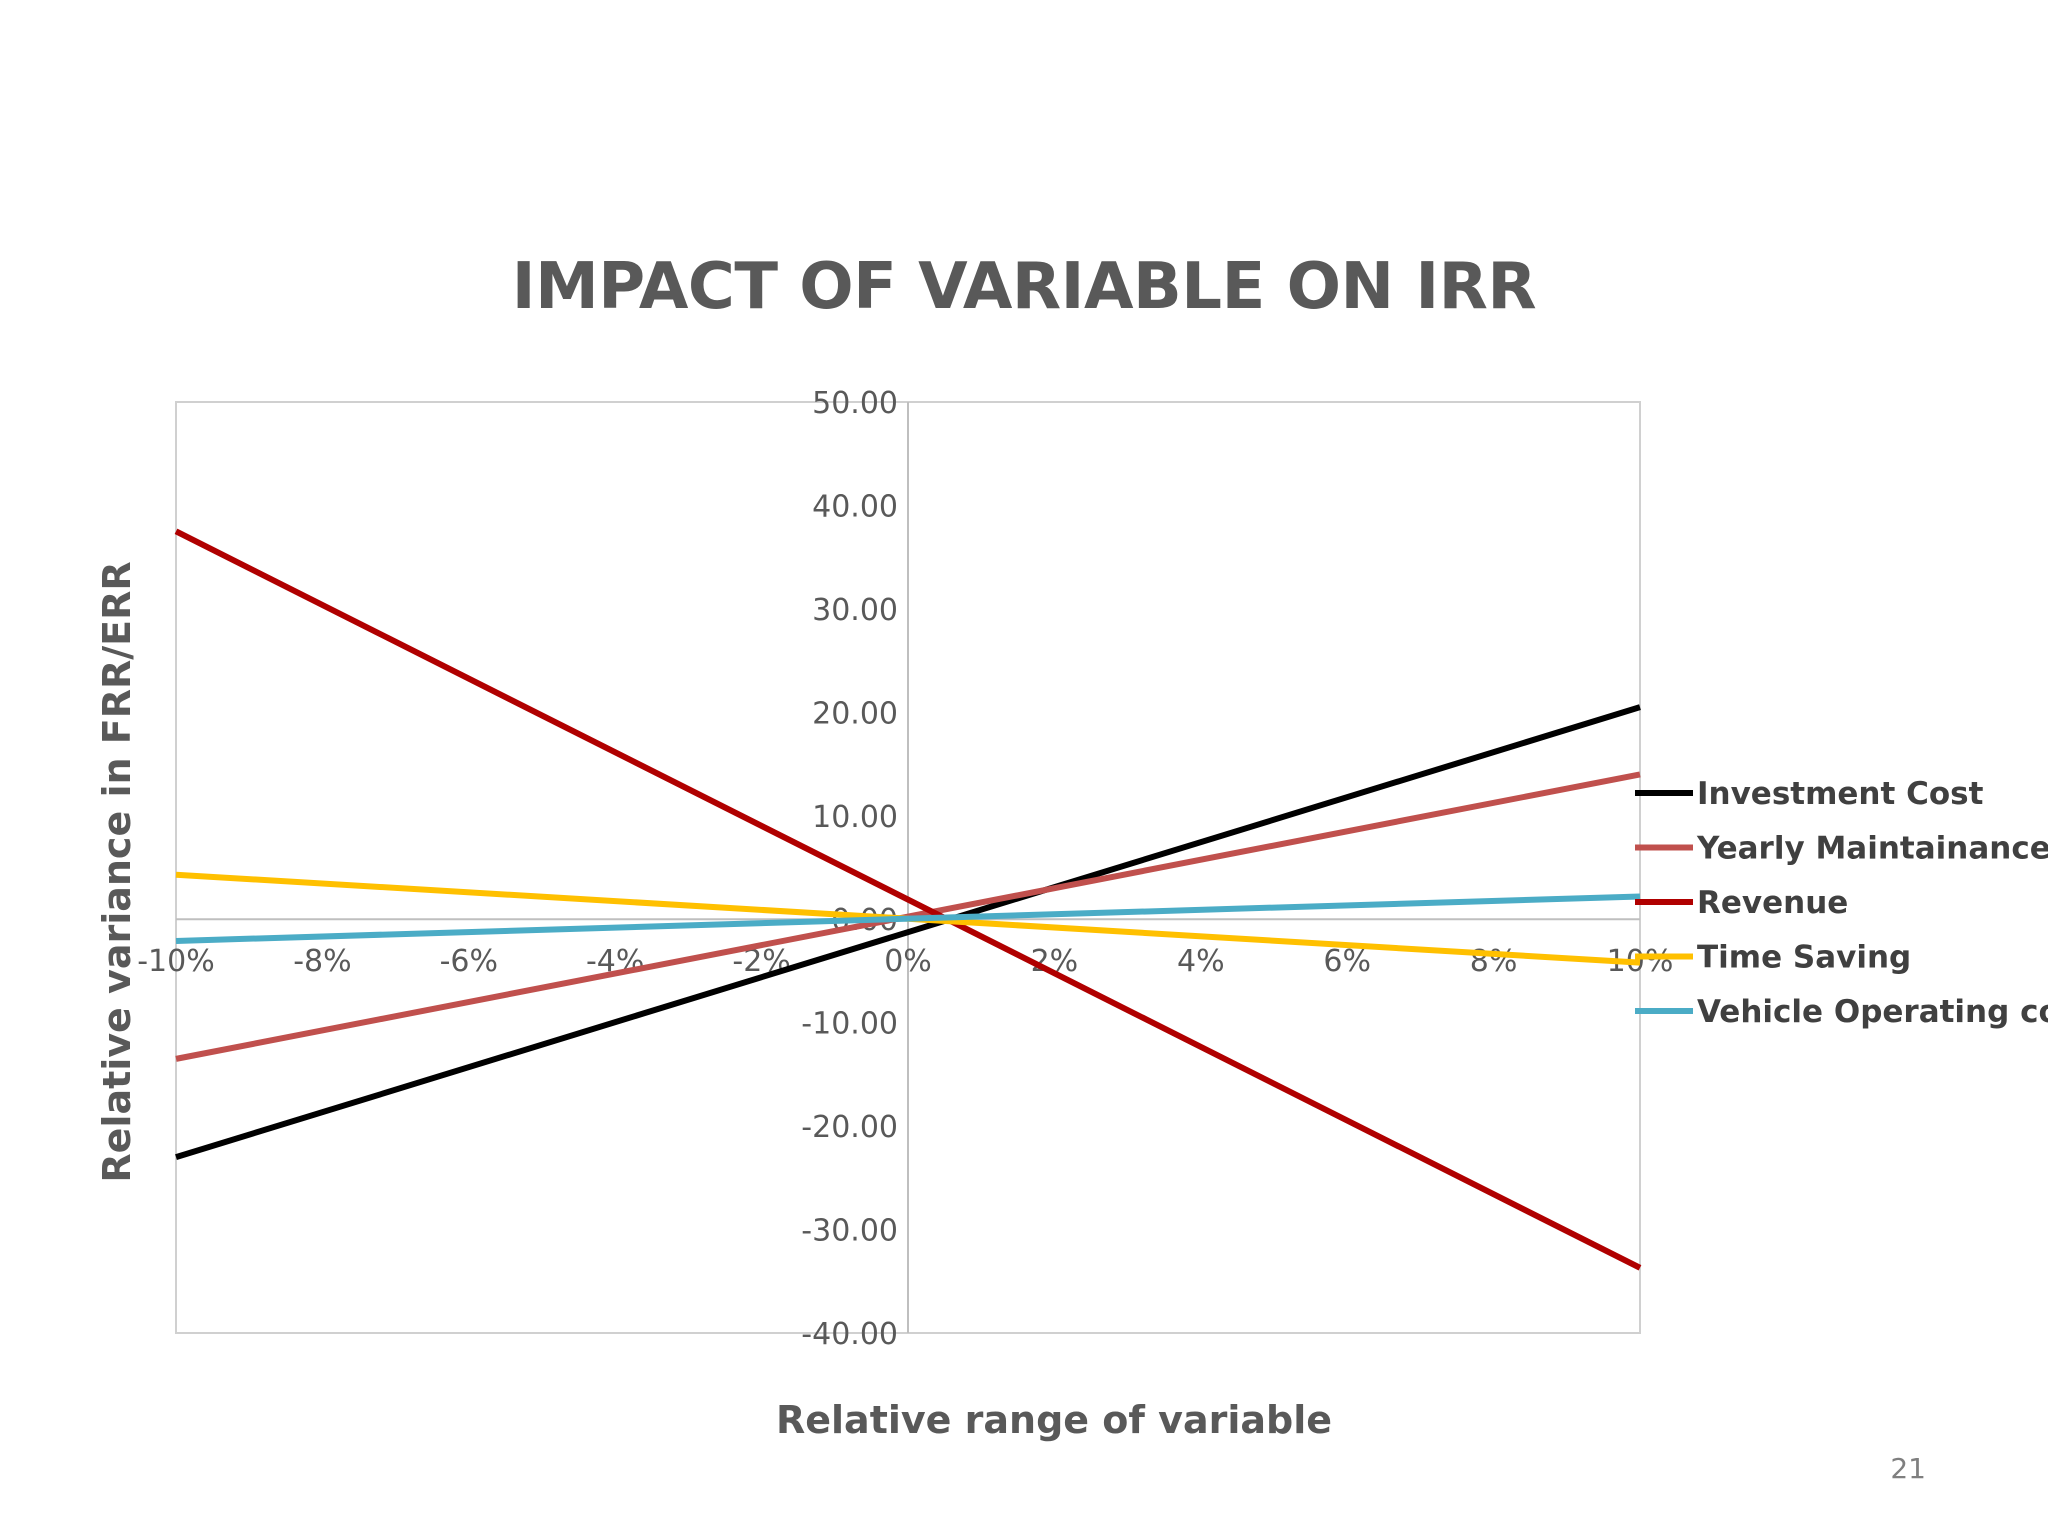  Describe the element at coordinates (1347, 961) in the screenshot. I see `x-tick-label: 6%` at that location.